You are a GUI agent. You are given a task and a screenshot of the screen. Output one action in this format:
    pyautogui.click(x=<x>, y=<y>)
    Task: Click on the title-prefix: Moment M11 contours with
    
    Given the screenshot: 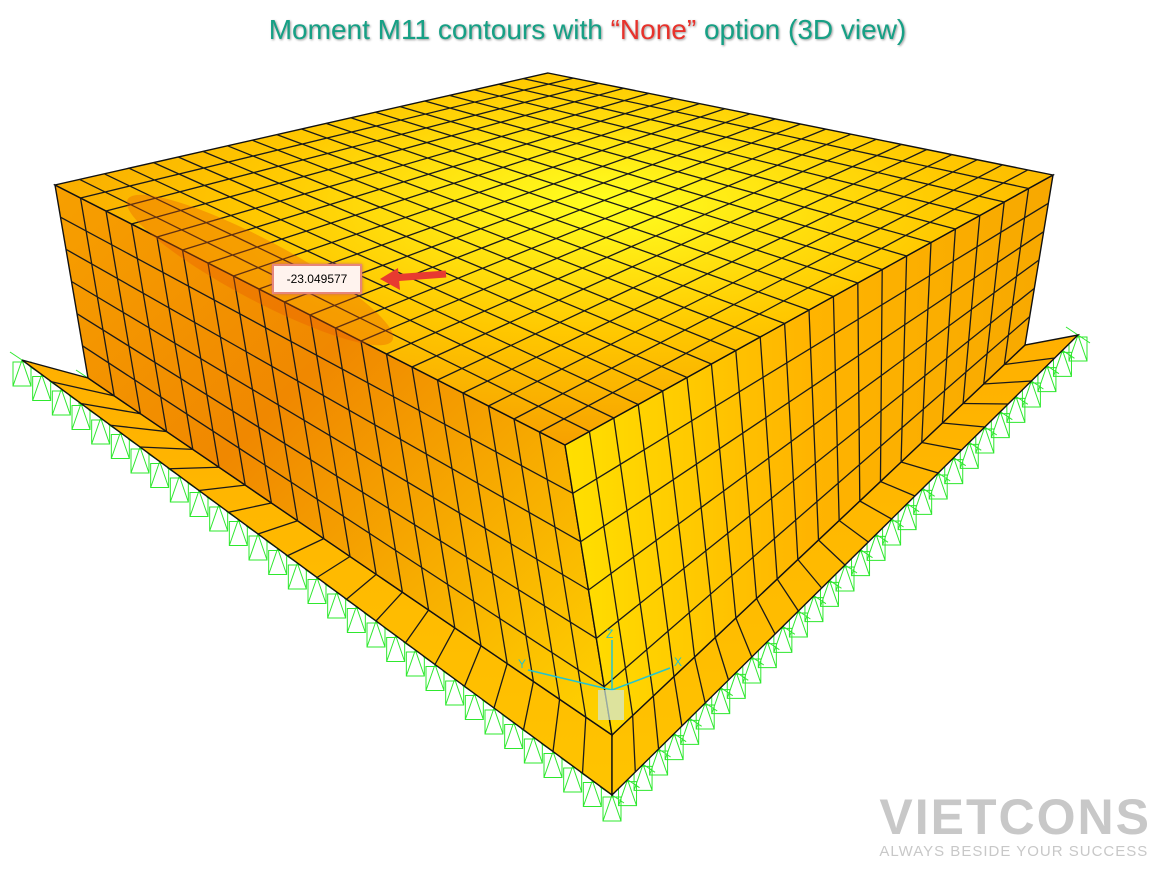 What is the action you would take?
    pyautogui.click(x=439, y=29)
    